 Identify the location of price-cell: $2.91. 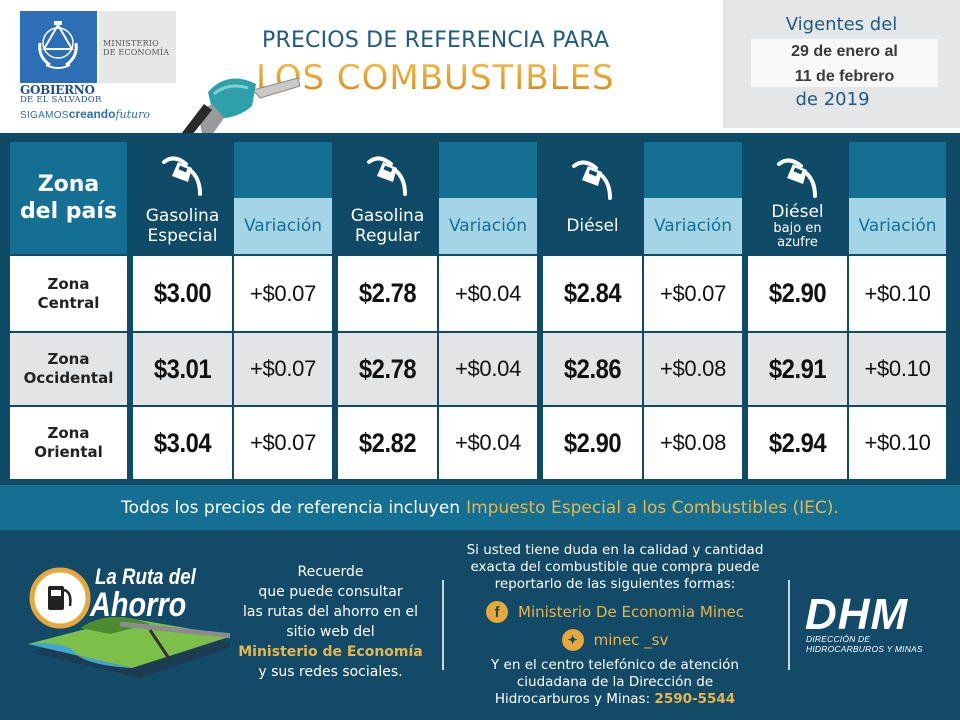
(797, 369).